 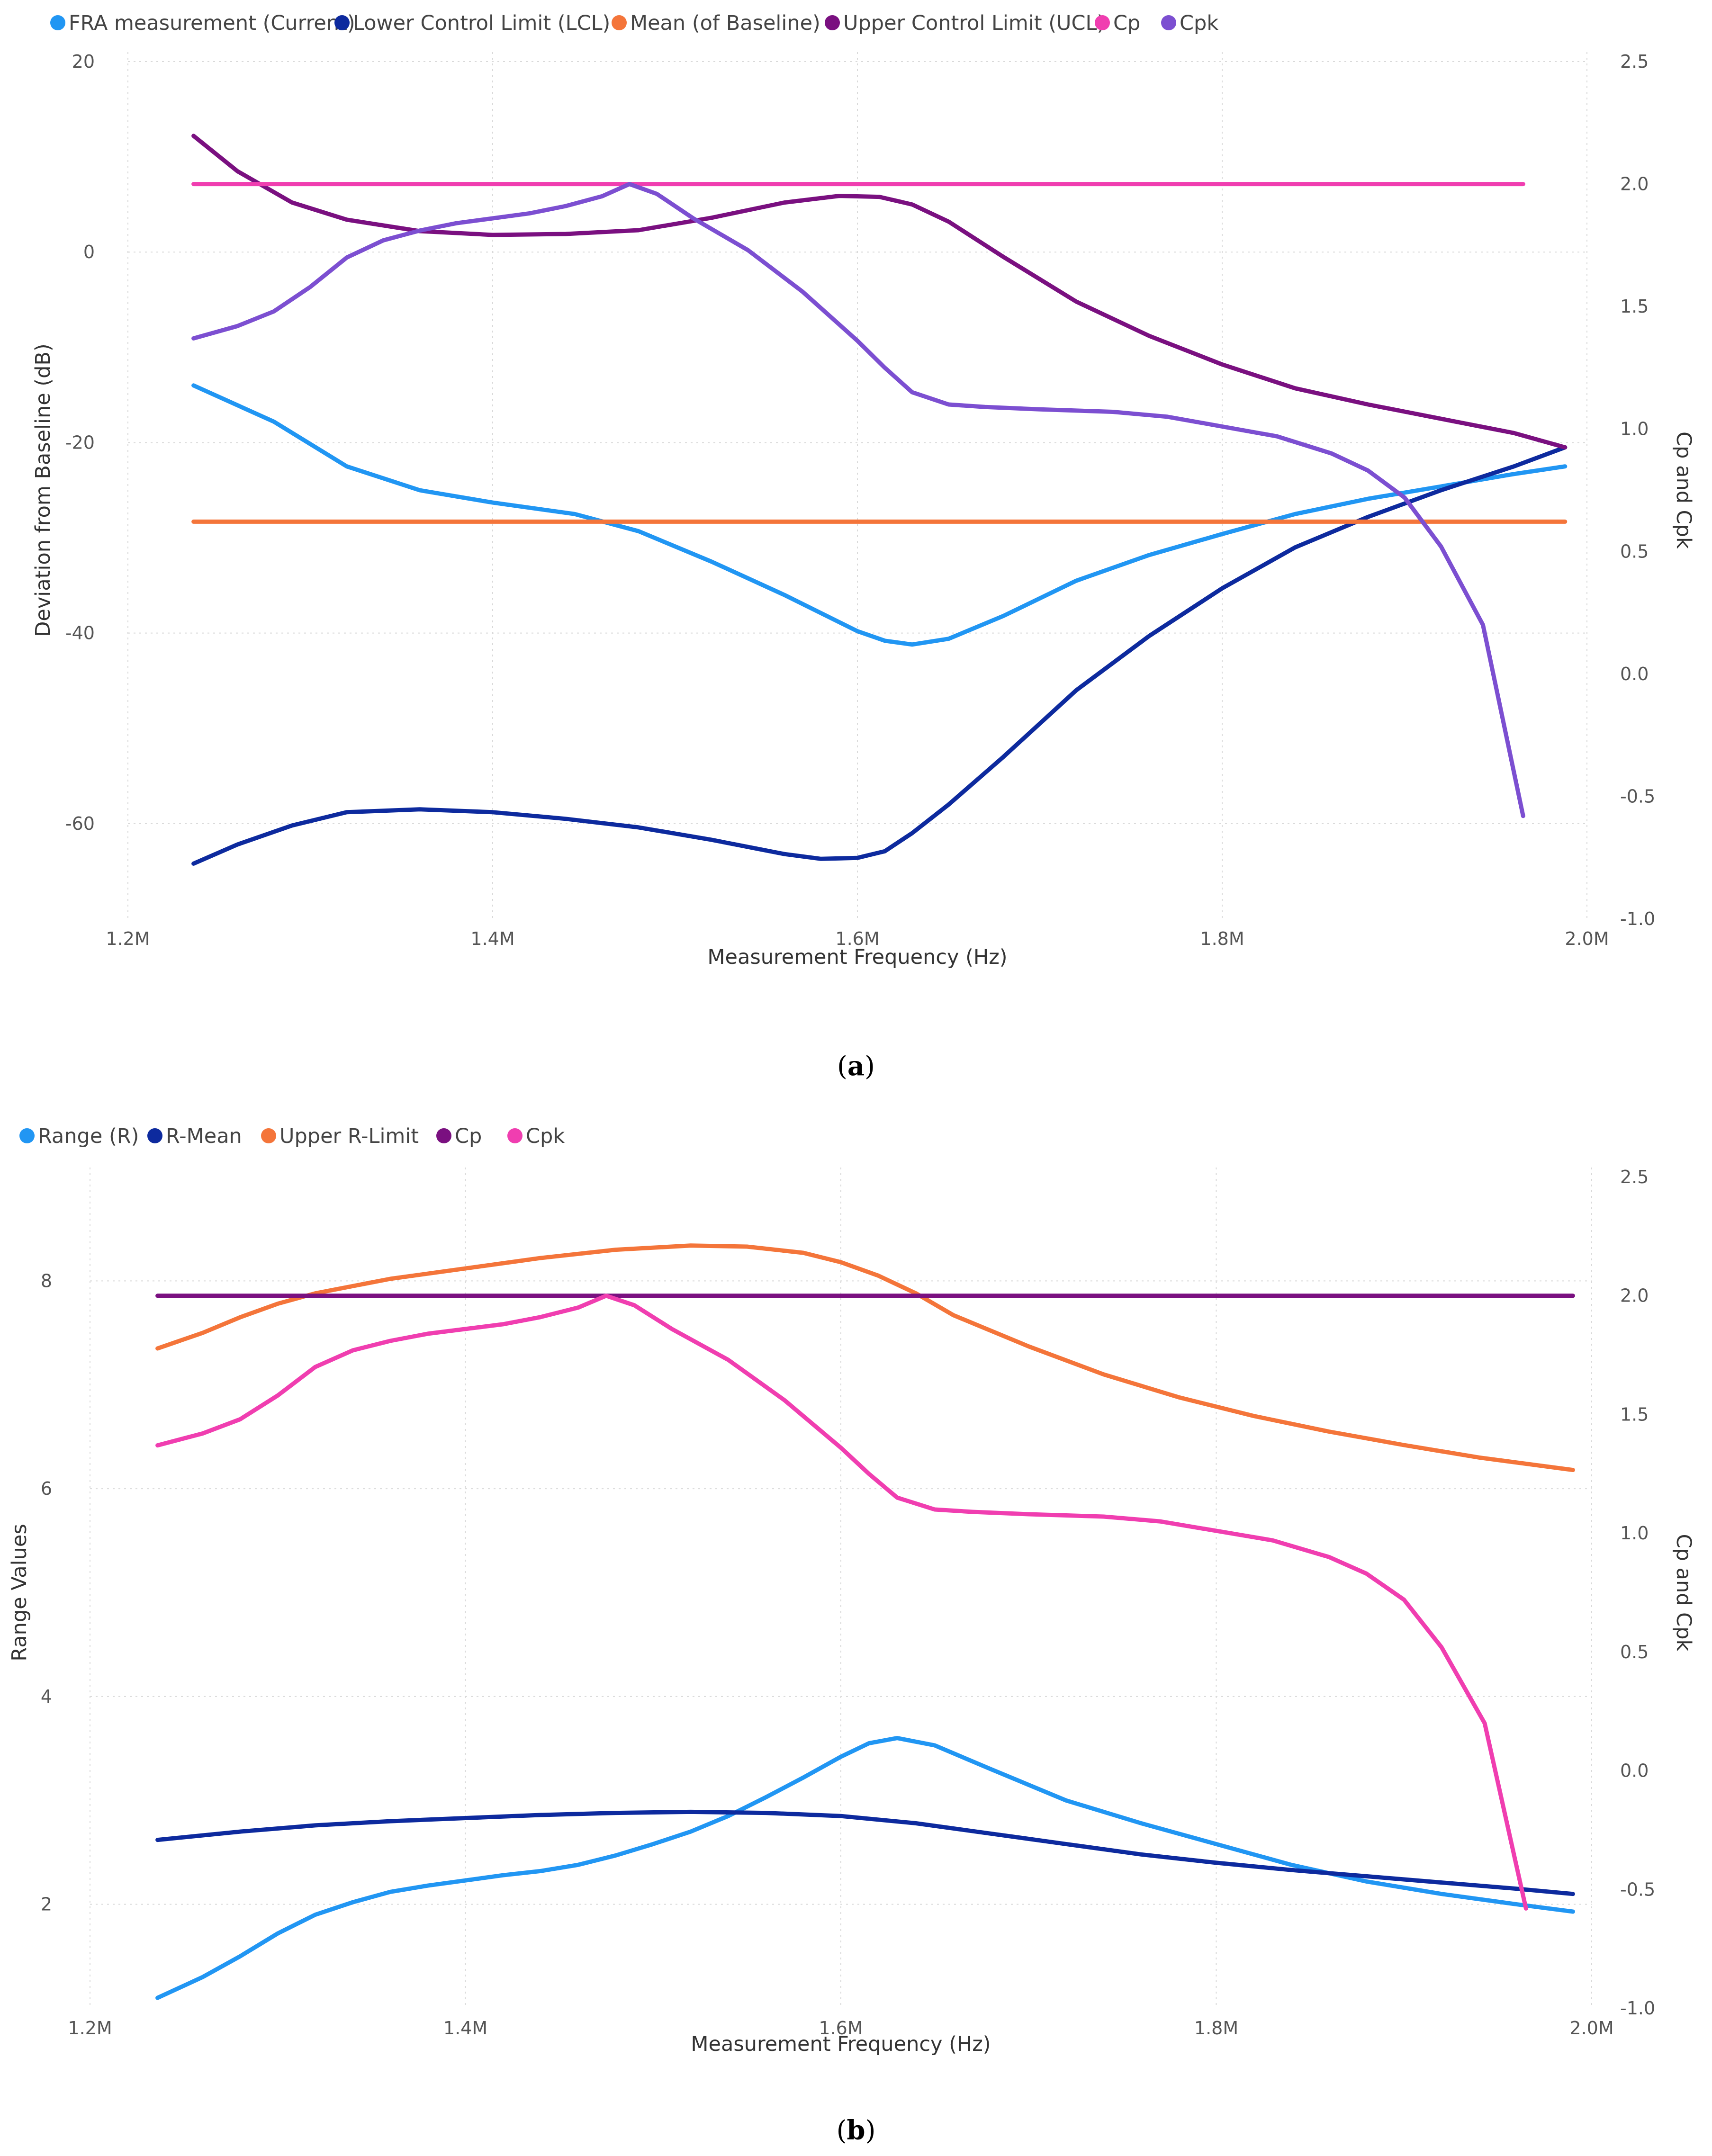 What do you see at coordinates (88, 1136) in the screenshot?
I see `legend-label: Range (R)` at bounding box center [88, 1136].